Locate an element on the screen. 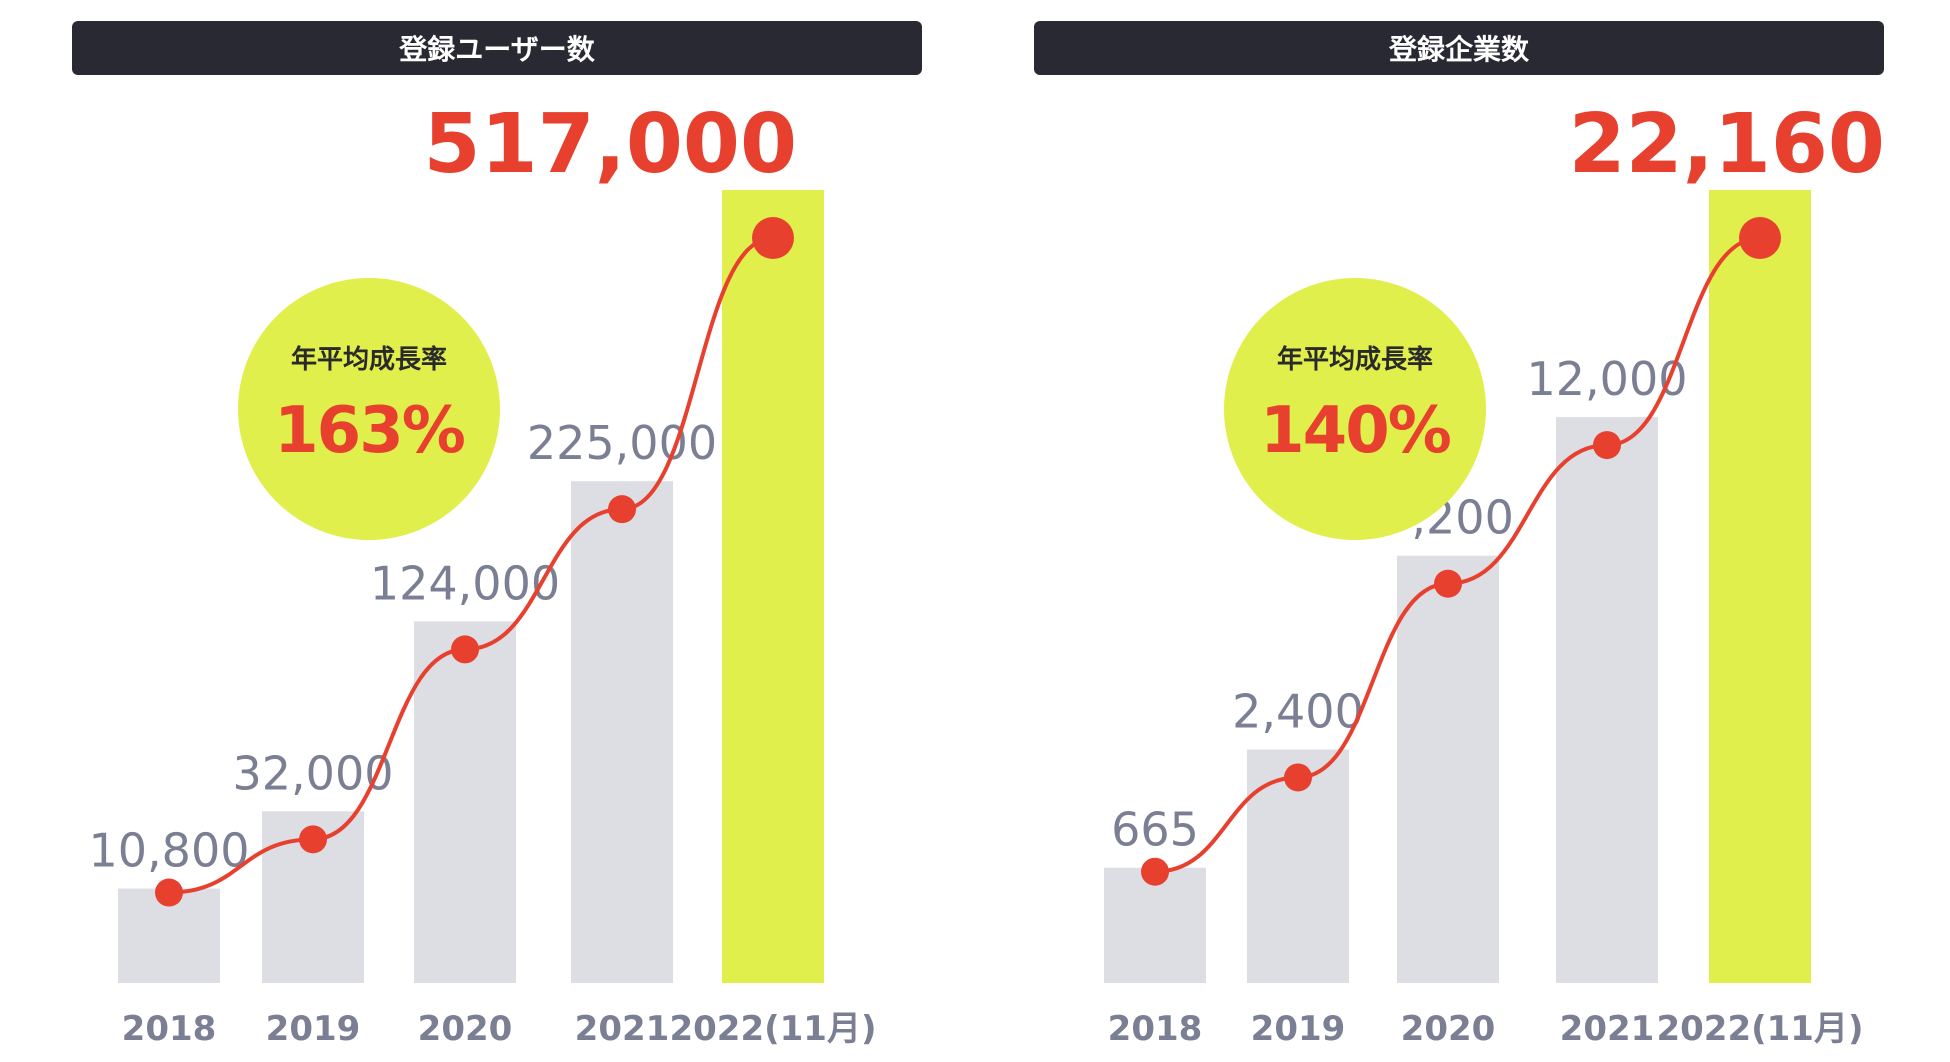 This screenshot has width=1950, height=1062. value-label: 665 is located at coordinates (1155, 830).